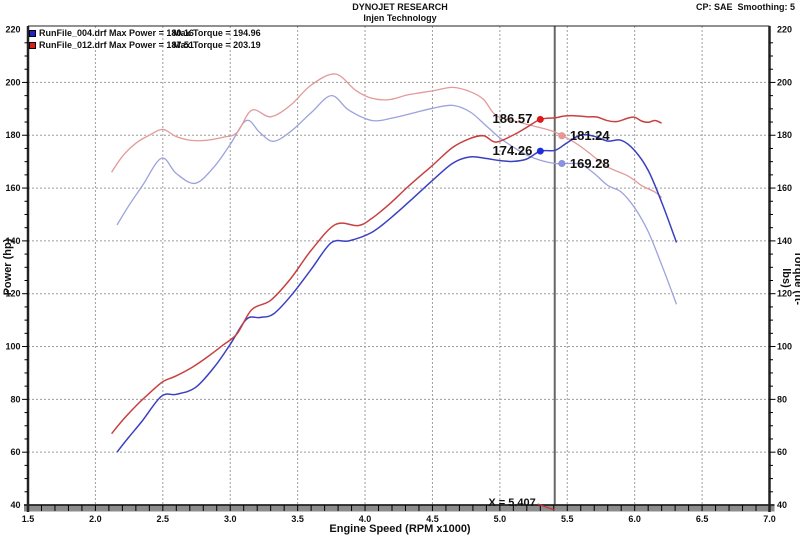 The image size is (800, 542). What do you see at coordinates (8, 267) in the screenshot?
I see `power-axis-label: Power (hp)` at bounding box center [8, 267].